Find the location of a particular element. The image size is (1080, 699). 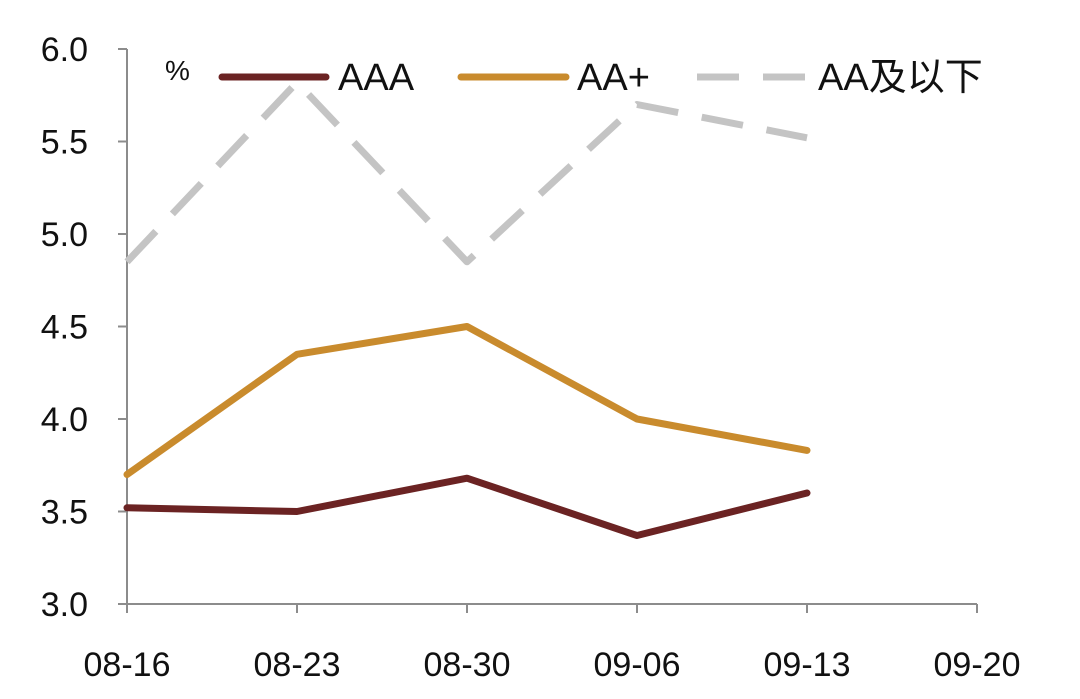

y-tick-label: 5.5 is located at coordinates (64, 143).